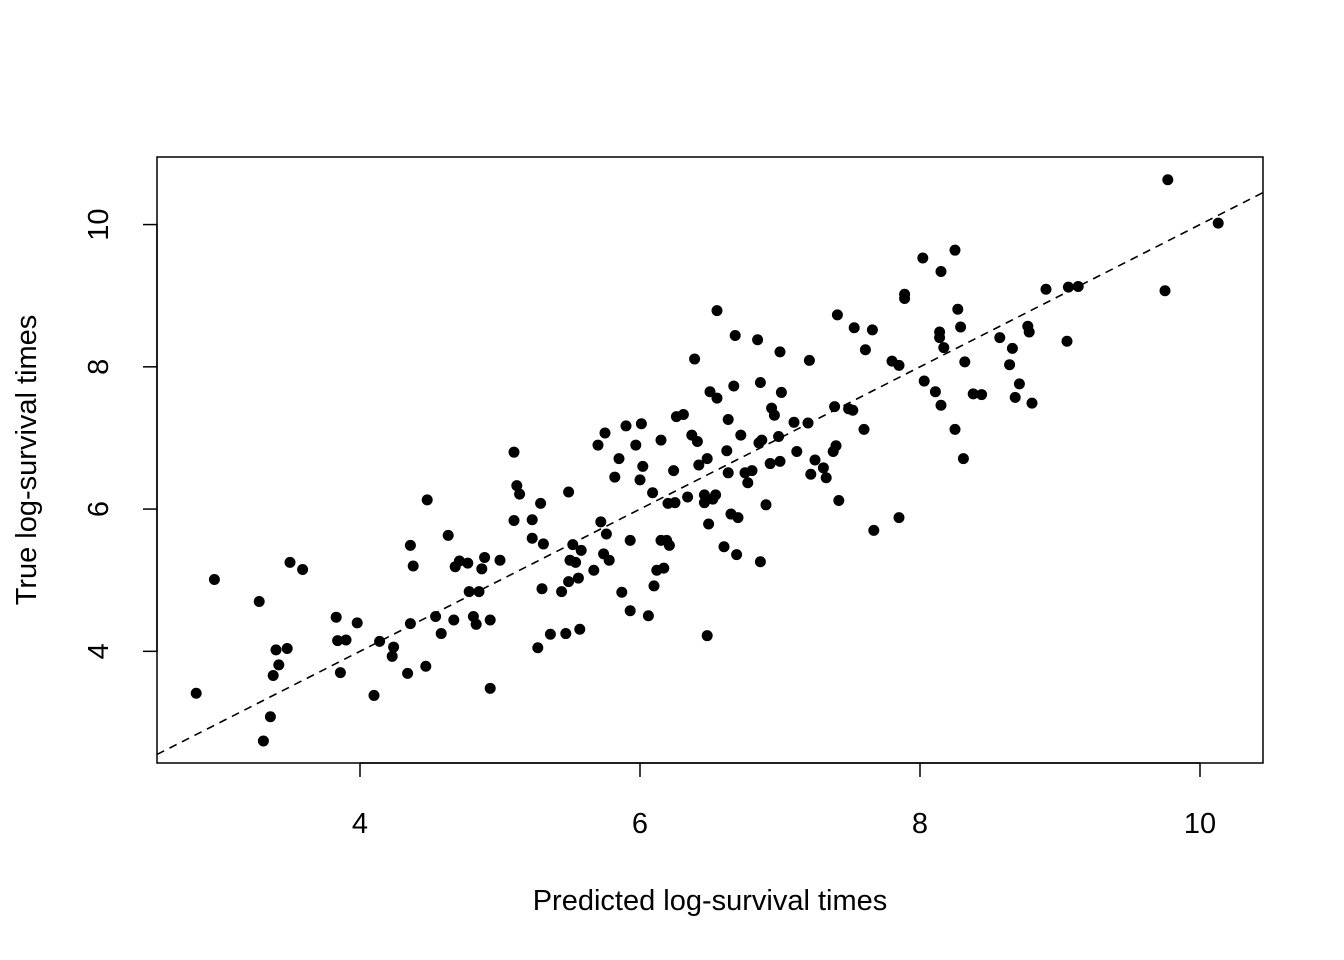 The height and width of the screenshot is (960, 1344). What do you see at coordinates (784, 801) in the screenshot?
I see `x-axis: 4 6 8 10` at bounding box center [784, 801].